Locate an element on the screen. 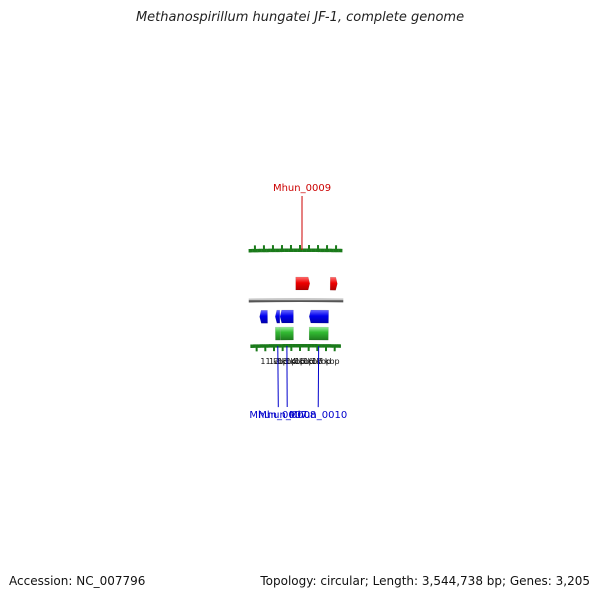  accession-label: Accession: NC_007796 is located at coordinates (77, 581).